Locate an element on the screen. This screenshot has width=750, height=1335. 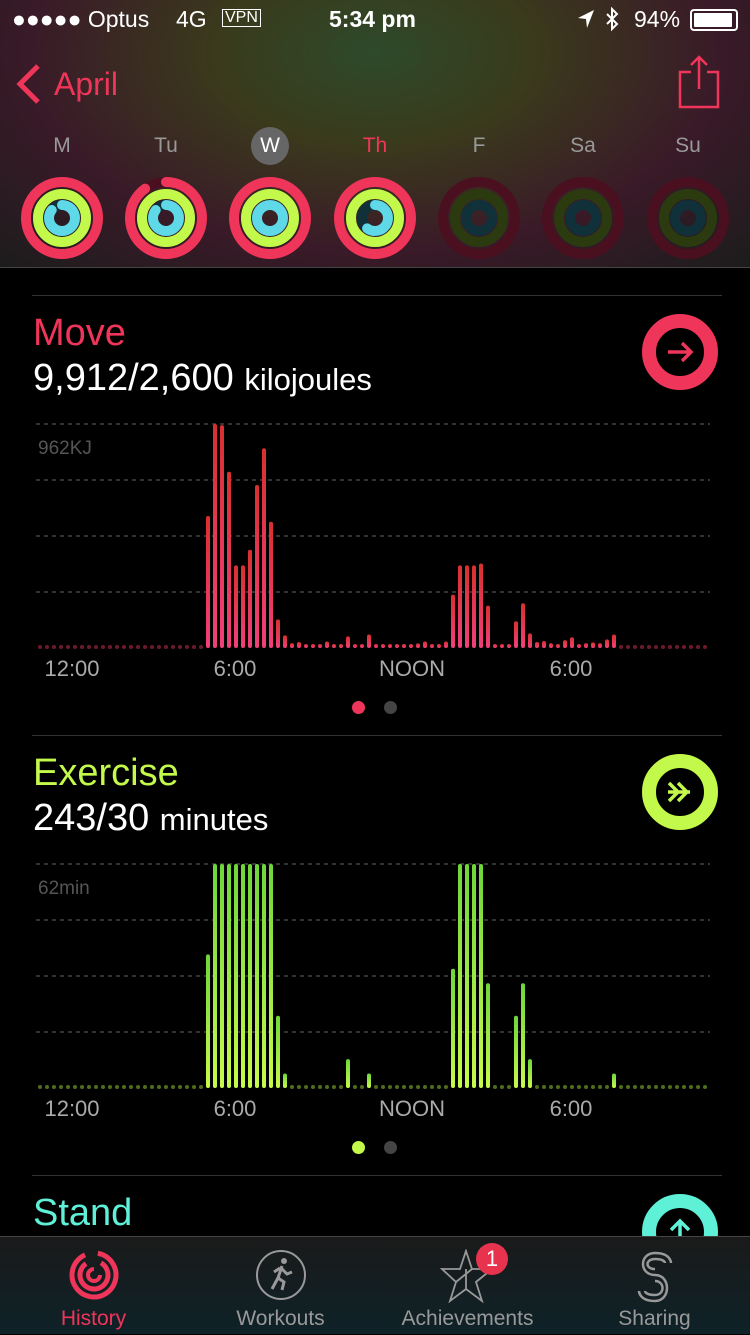
tab-sharing: Sharing is located at coordinates (654, 1286).